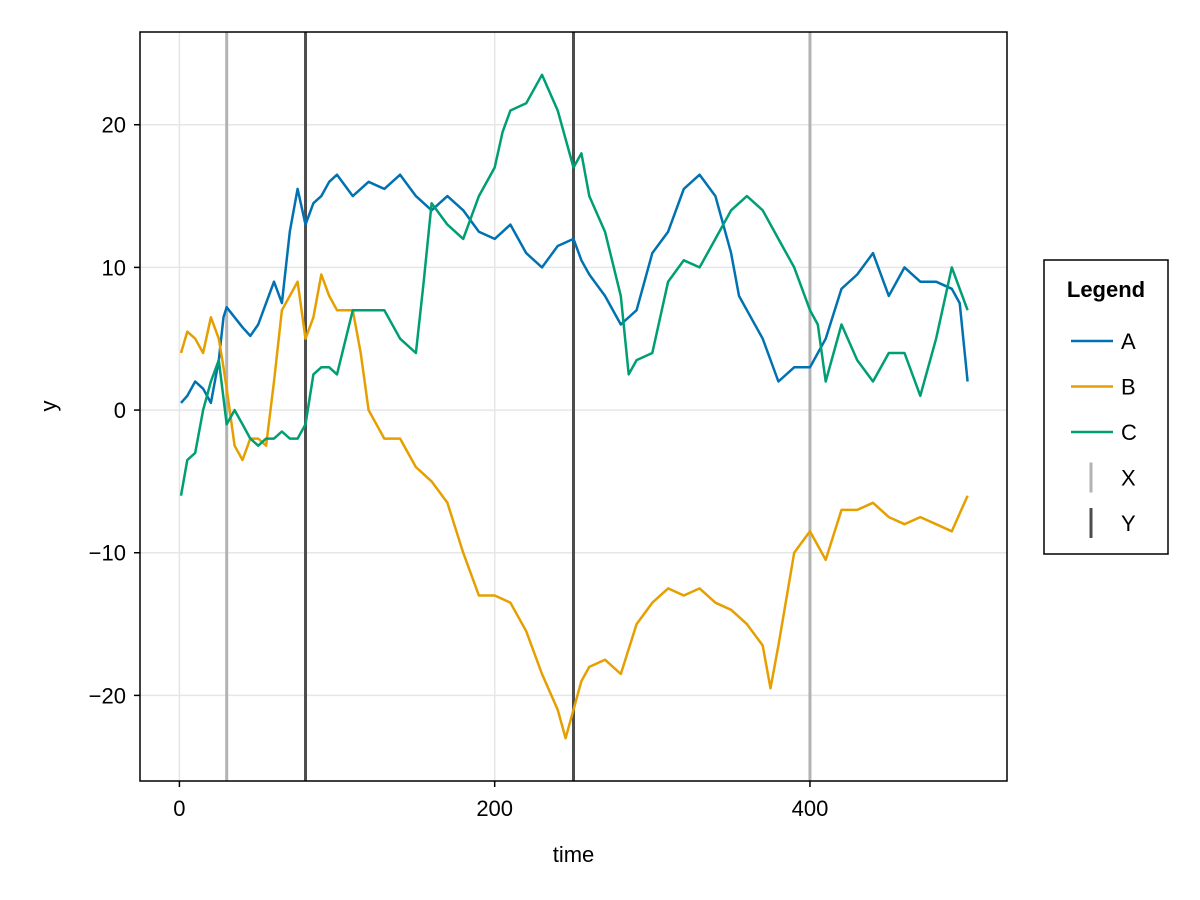 The image size is (1200, 900). What do you see at coordinates (179, 808) in the screenshot?
I see `x-tick-label: 0` at bounding box center [179, 808].